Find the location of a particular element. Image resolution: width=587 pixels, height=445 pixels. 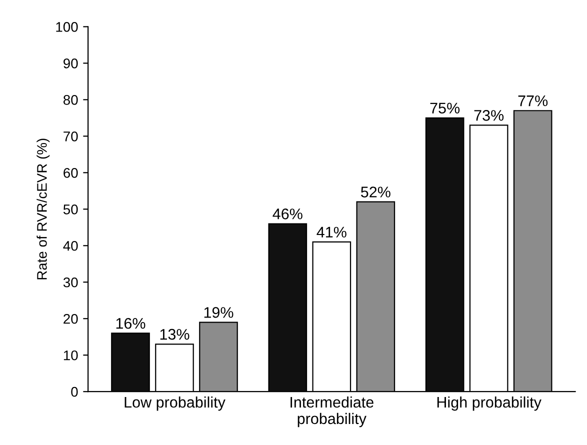

x-tick-label: Intermediate probability is located at coordinates (332, 412).